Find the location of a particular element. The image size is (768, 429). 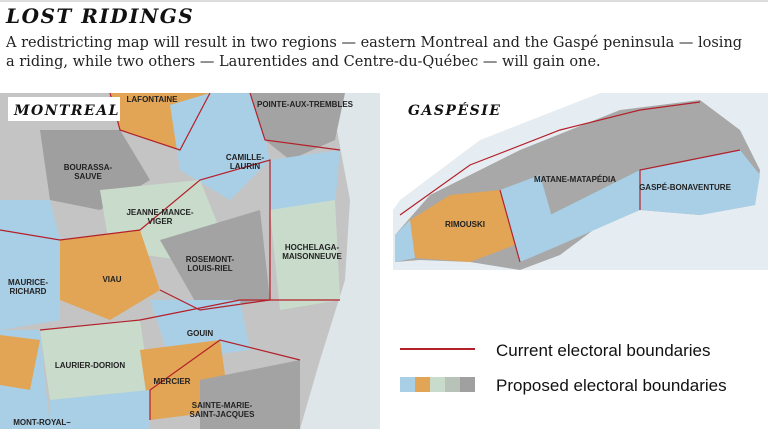

riding-label: VIAU is located at coordinates (111, 279).